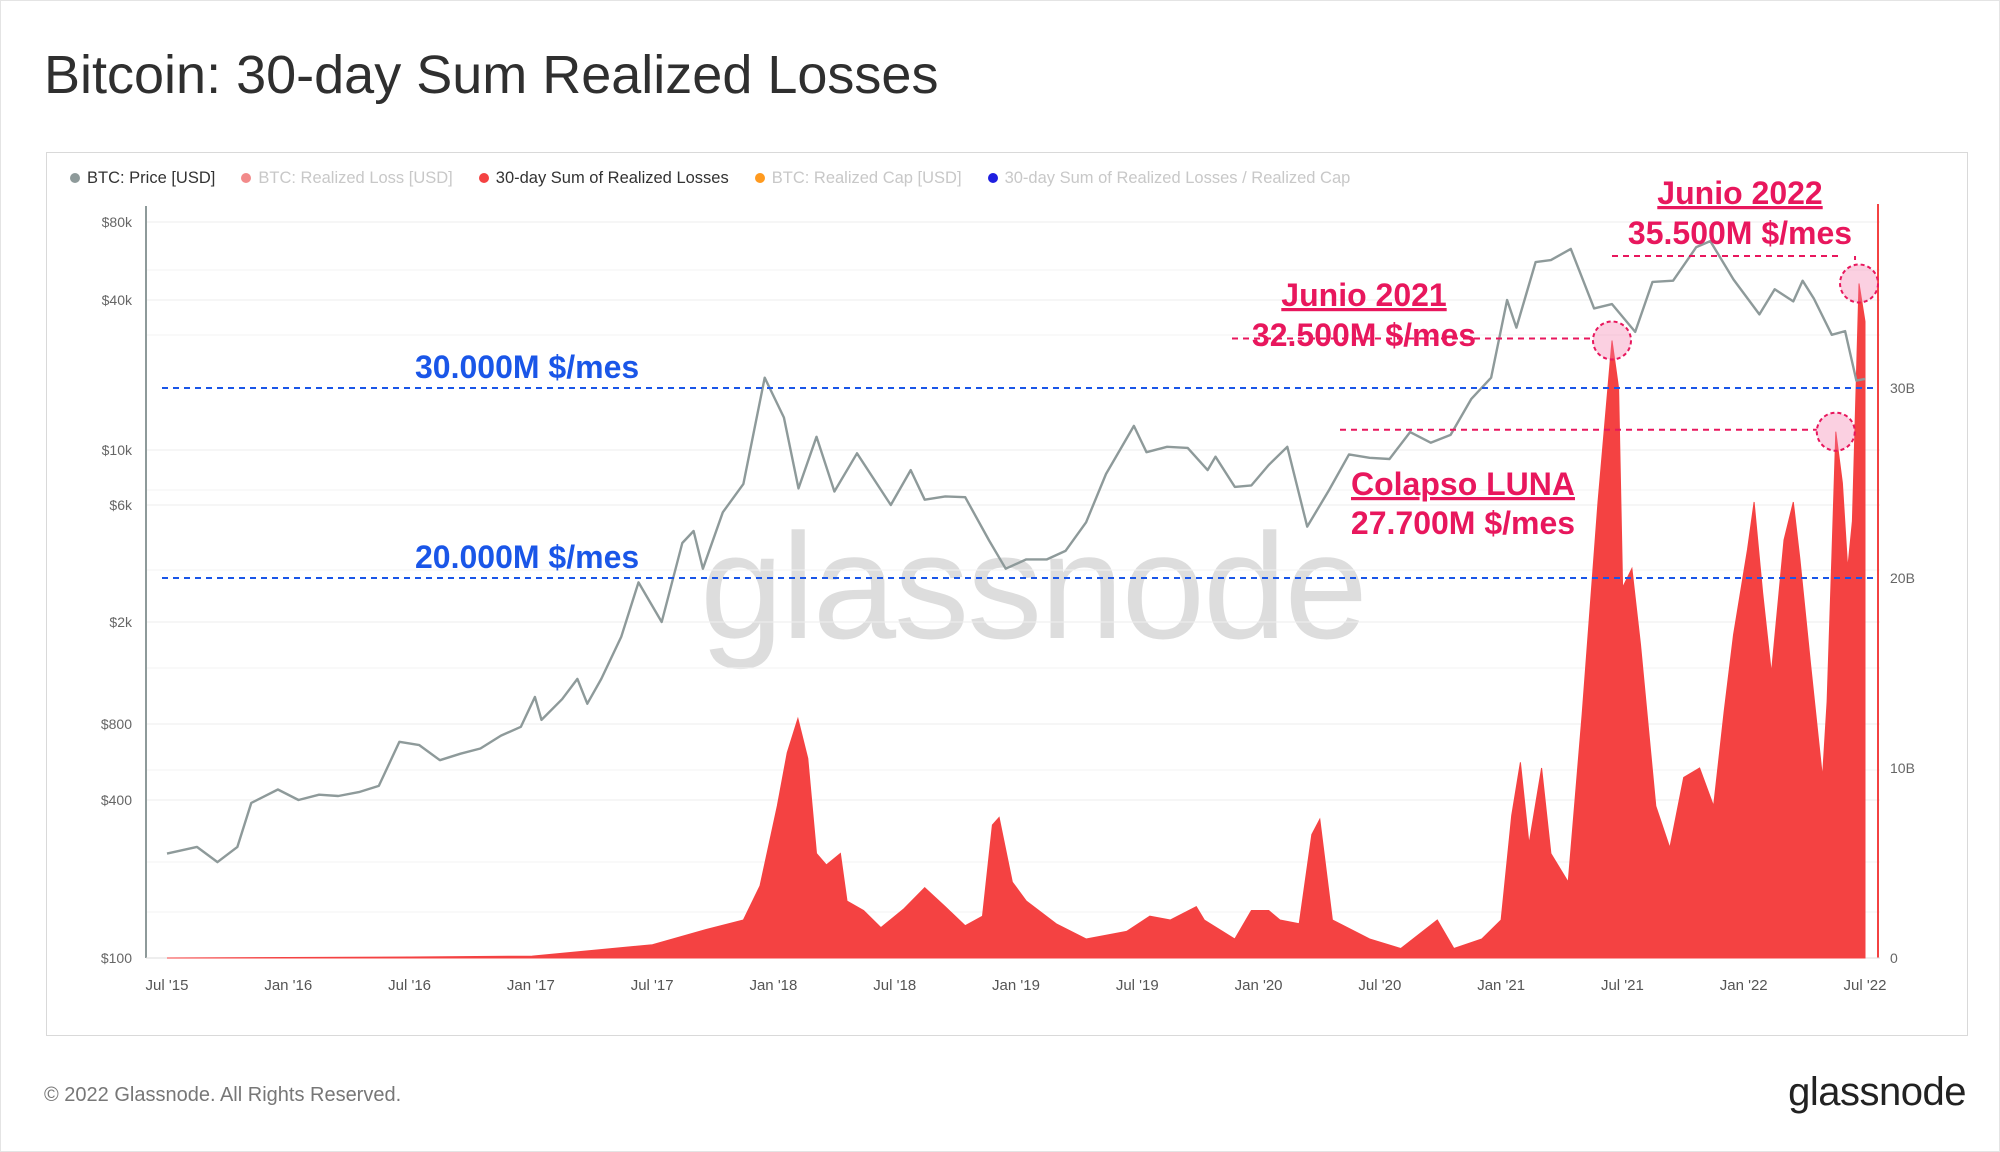 The image size is (2000, 1152). I want to click on x-tick-label: Jul '16, so click(409, 985).